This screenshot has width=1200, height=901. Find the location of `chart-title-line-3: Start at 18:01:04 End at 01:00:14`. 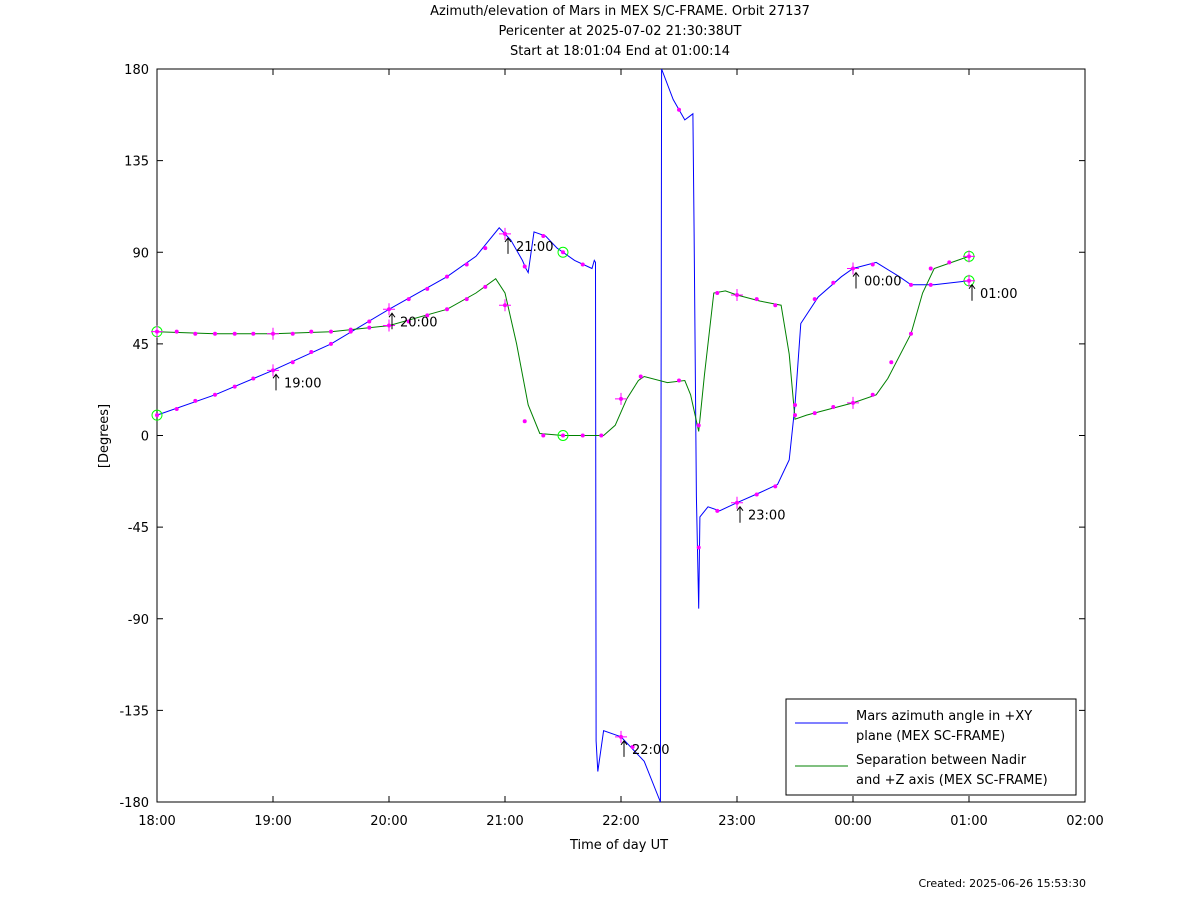

chart-title-line-3: Start at 18:01:04 End at 01:00:14 is located at coordinates (620, 51).